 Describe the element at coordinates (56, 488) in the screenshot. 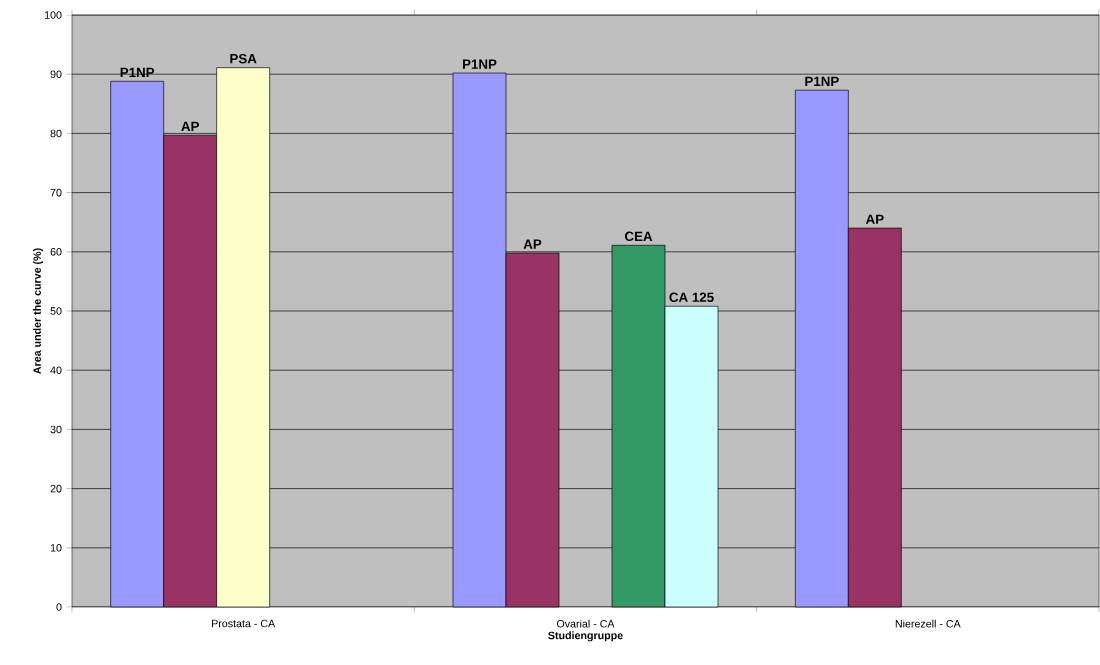

I see `y-tick-label: 20` at that location.